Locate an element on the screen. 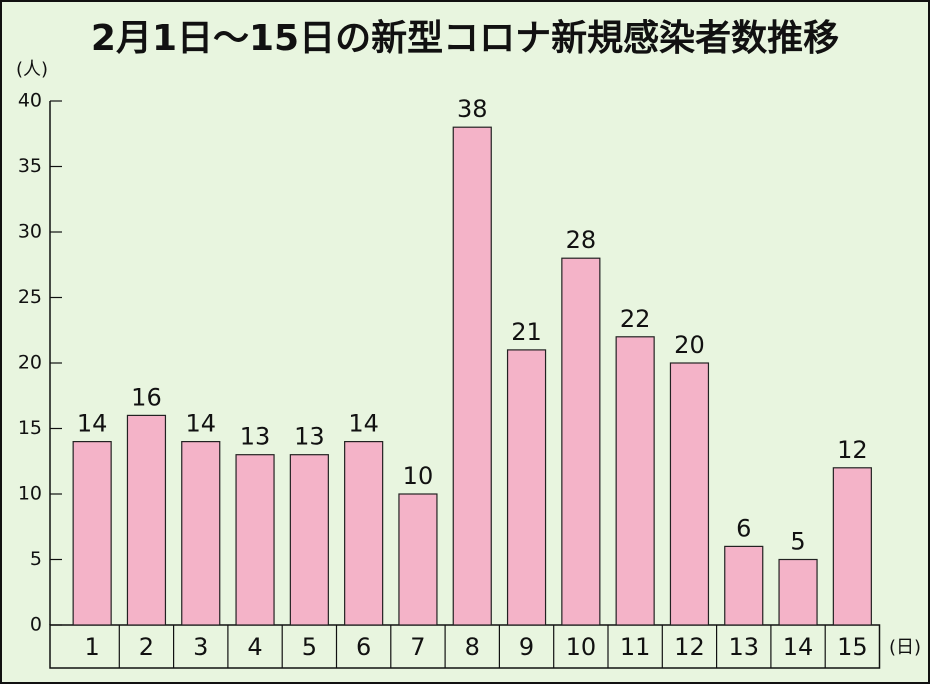 The height and width of the screenshot is (684, 930). y-tick-label: 15 is located at coordinates (30, 428).